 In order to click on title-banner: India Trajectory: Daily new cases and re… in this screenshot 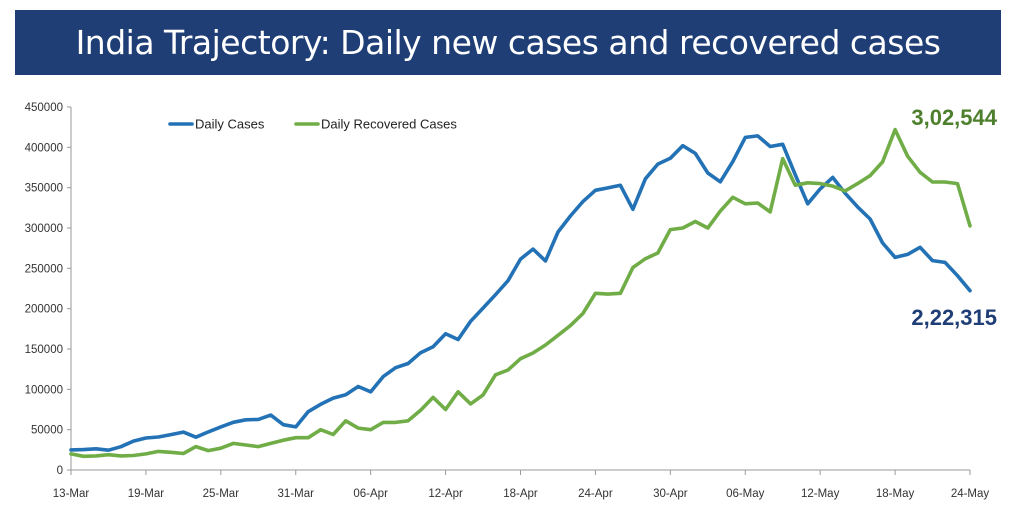, I will do `click(508, 42)`.